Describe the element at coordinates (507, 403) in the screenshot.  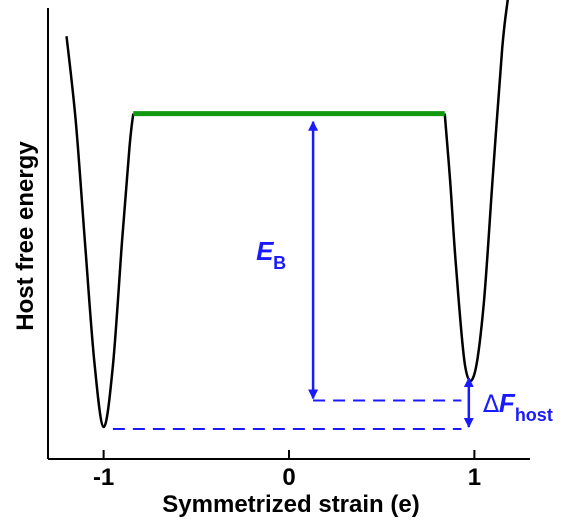
I see `delta-f-label-main: F` at that location.